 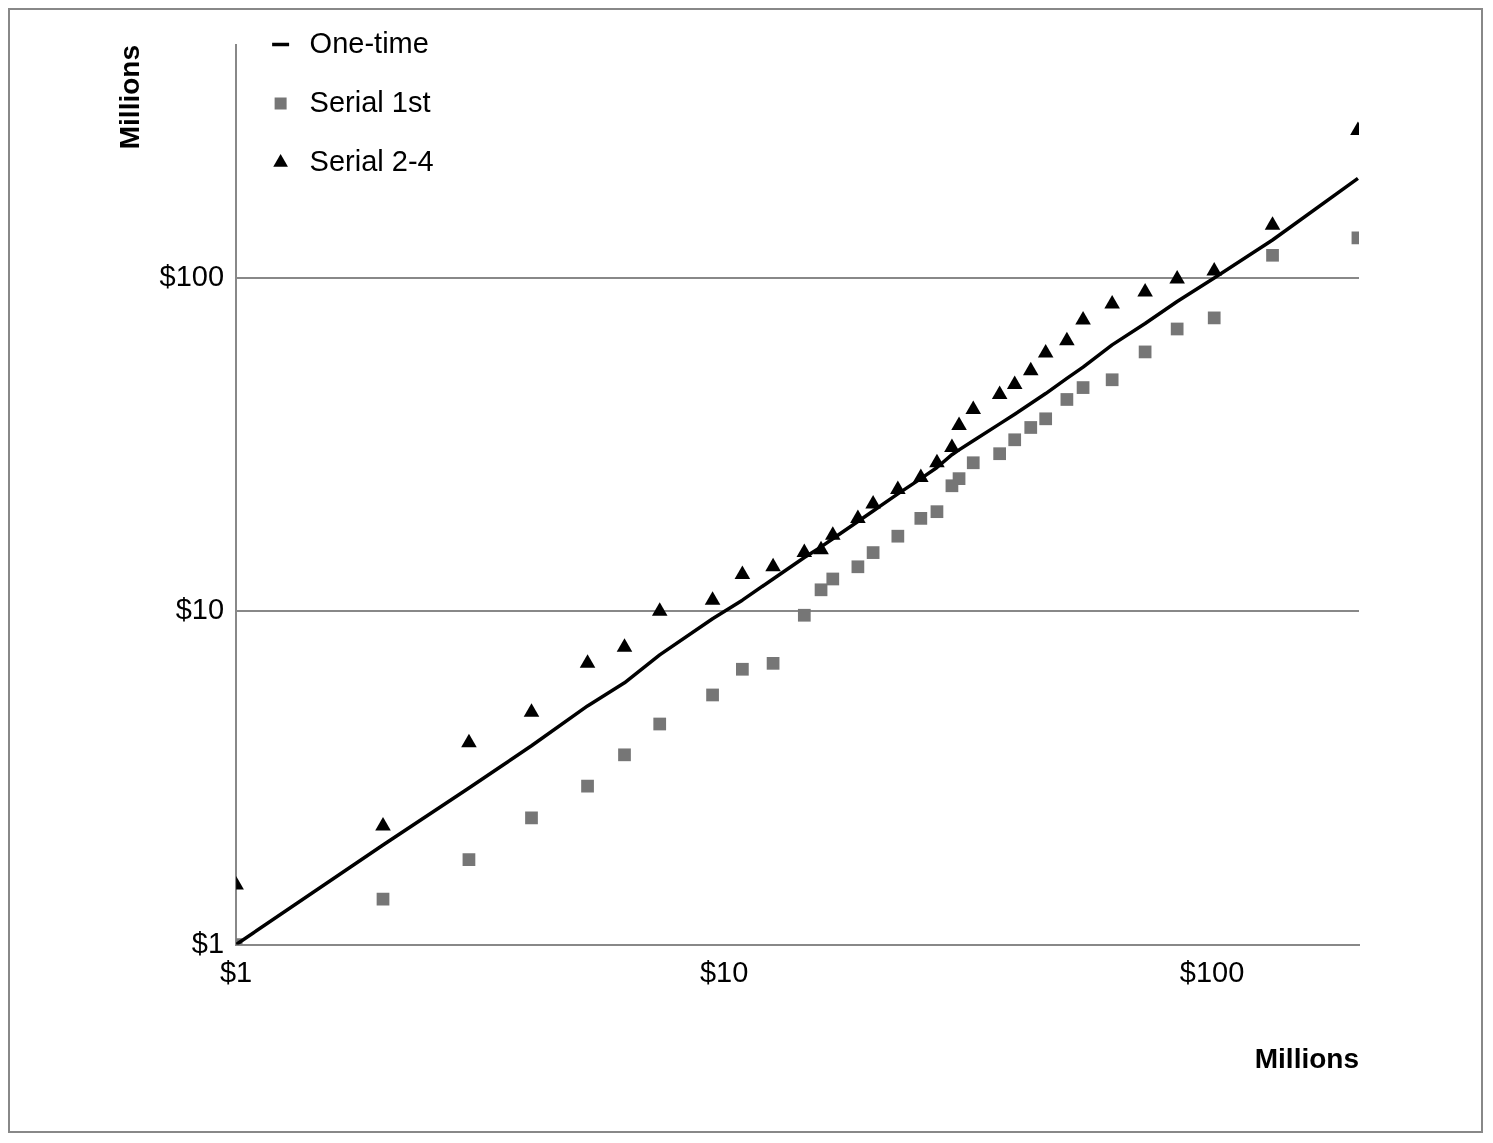 What do you see at coordinates (129, 97) in the screenshot?
I see `y-axis-title: Millions` at bounding box center [129, 97].